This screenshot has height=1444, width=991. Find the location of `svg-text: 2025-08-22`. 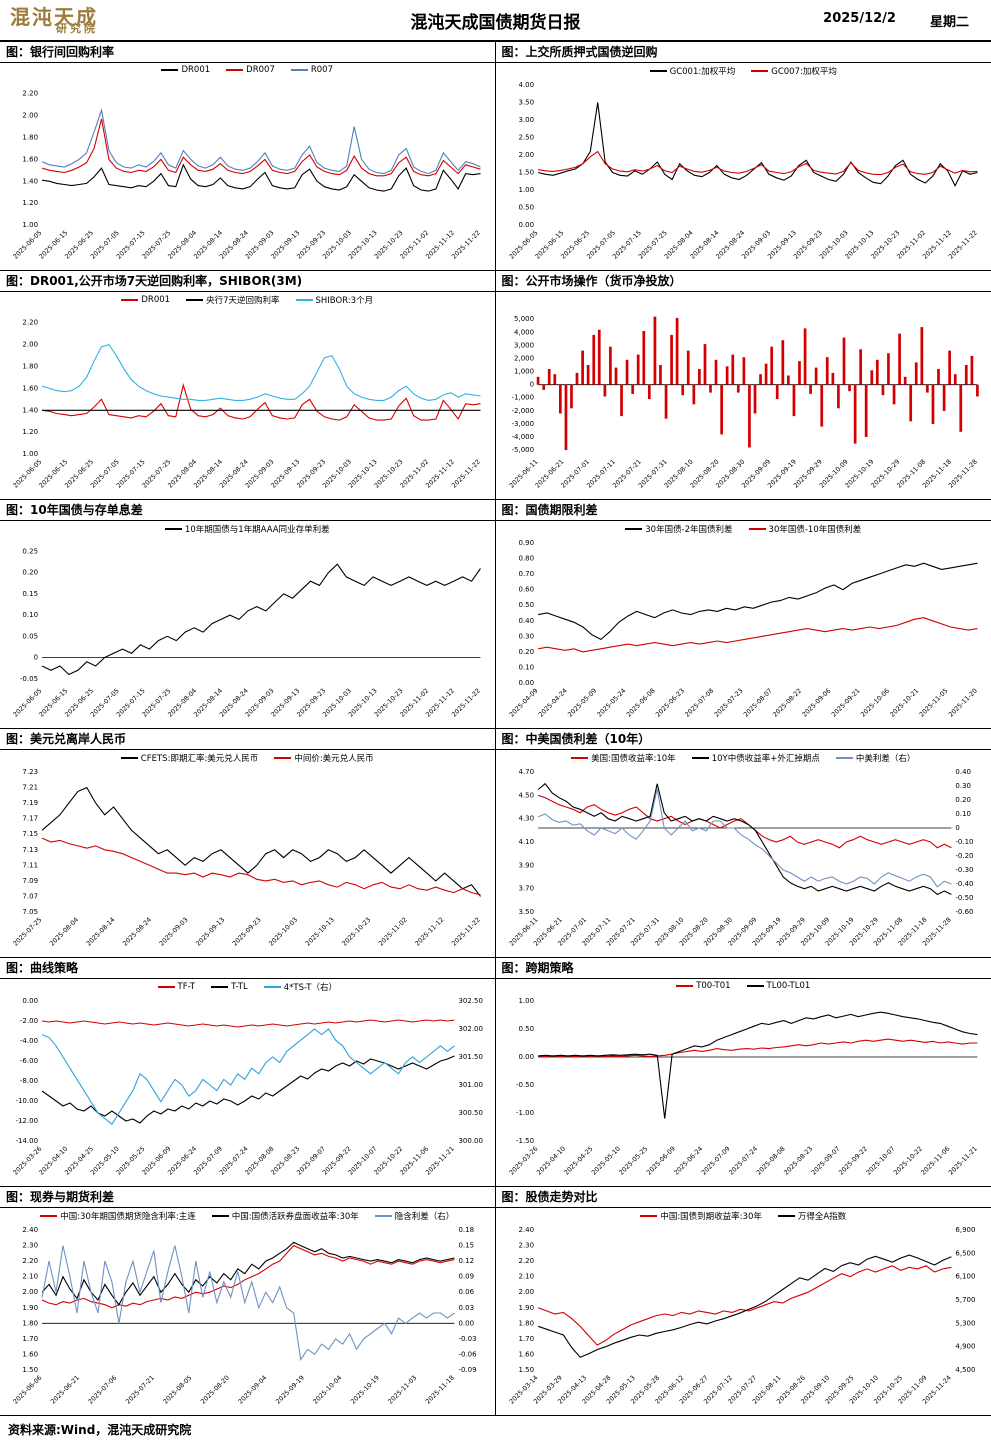

svg-text: 2025-08-22 is located at coordinates (787, 703).